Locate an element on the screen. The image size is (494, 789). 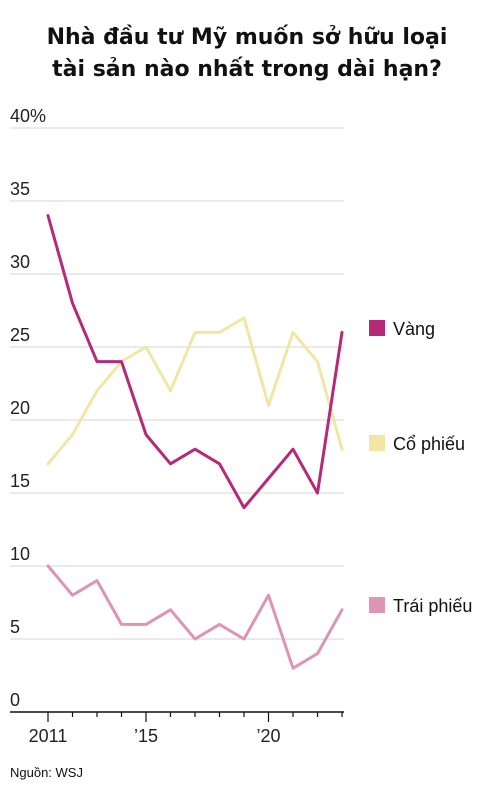
y-tick-label: 25 is located at coordinates (20, 335).